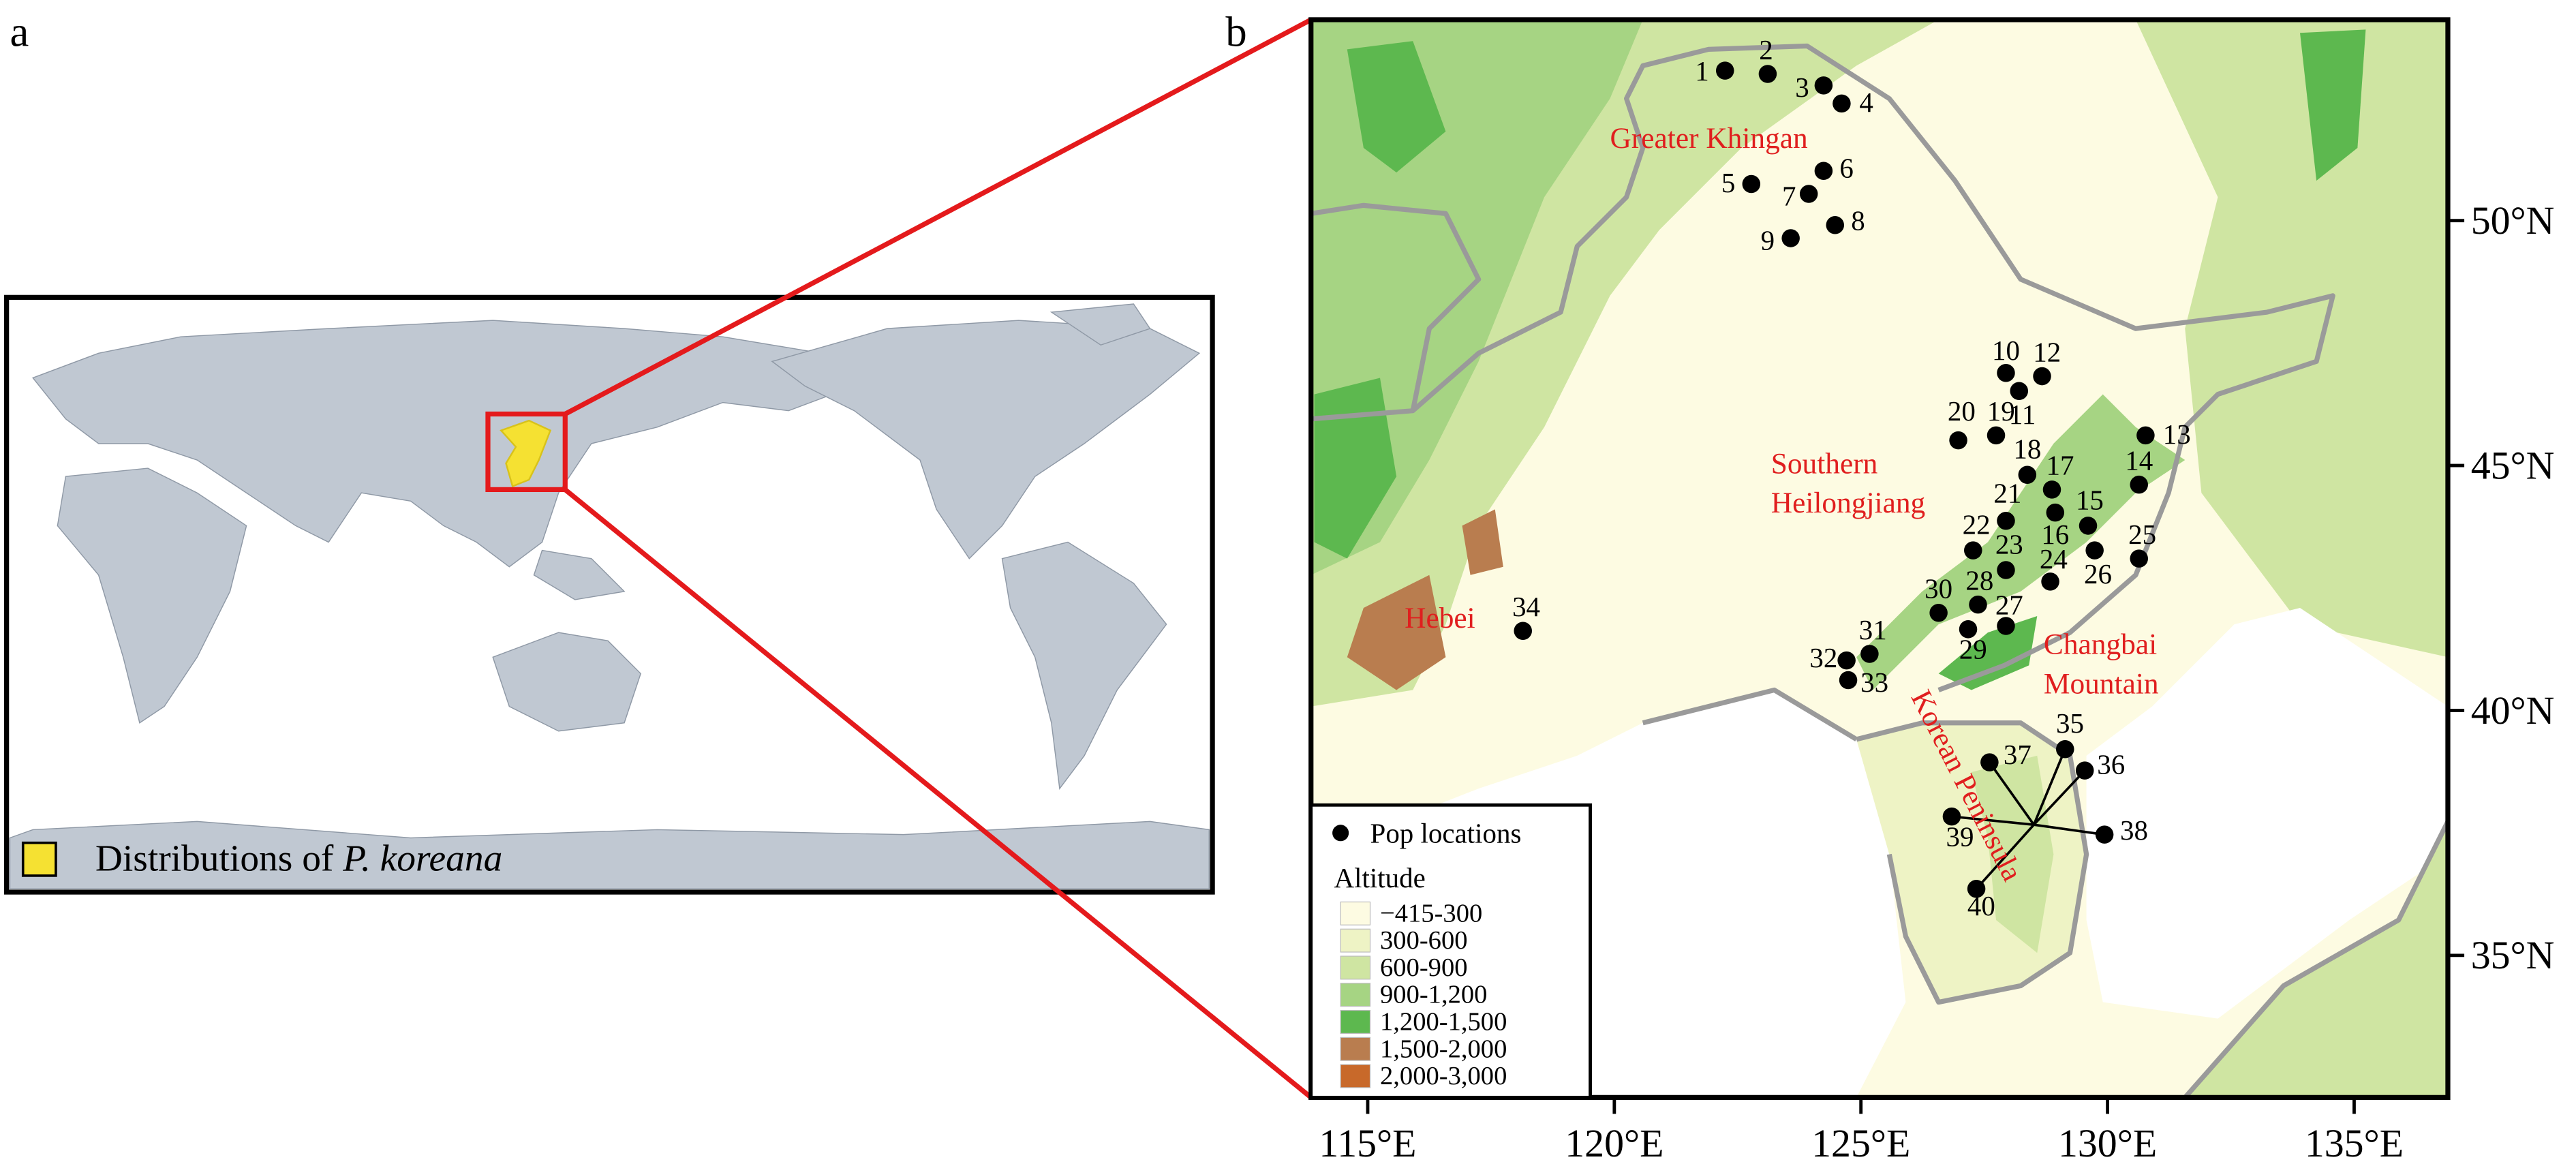 The image size is (2576, 1164). What do you see at coordinates (938, 216) in the screenshot?
I see `zoom-line` at bounding box center [938, 216].